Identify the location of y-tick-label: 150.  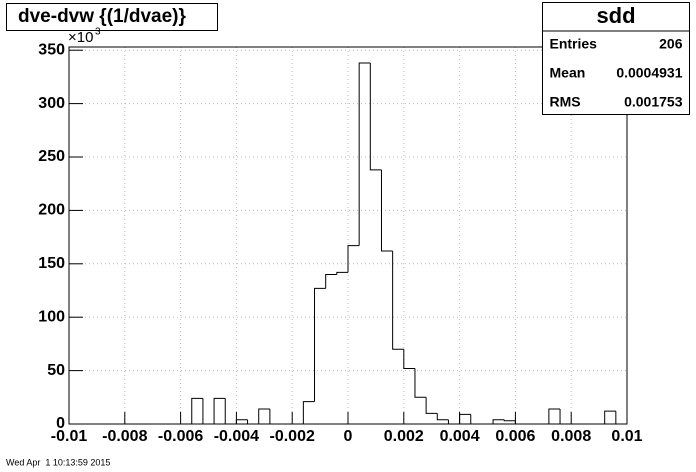
(51, 263).